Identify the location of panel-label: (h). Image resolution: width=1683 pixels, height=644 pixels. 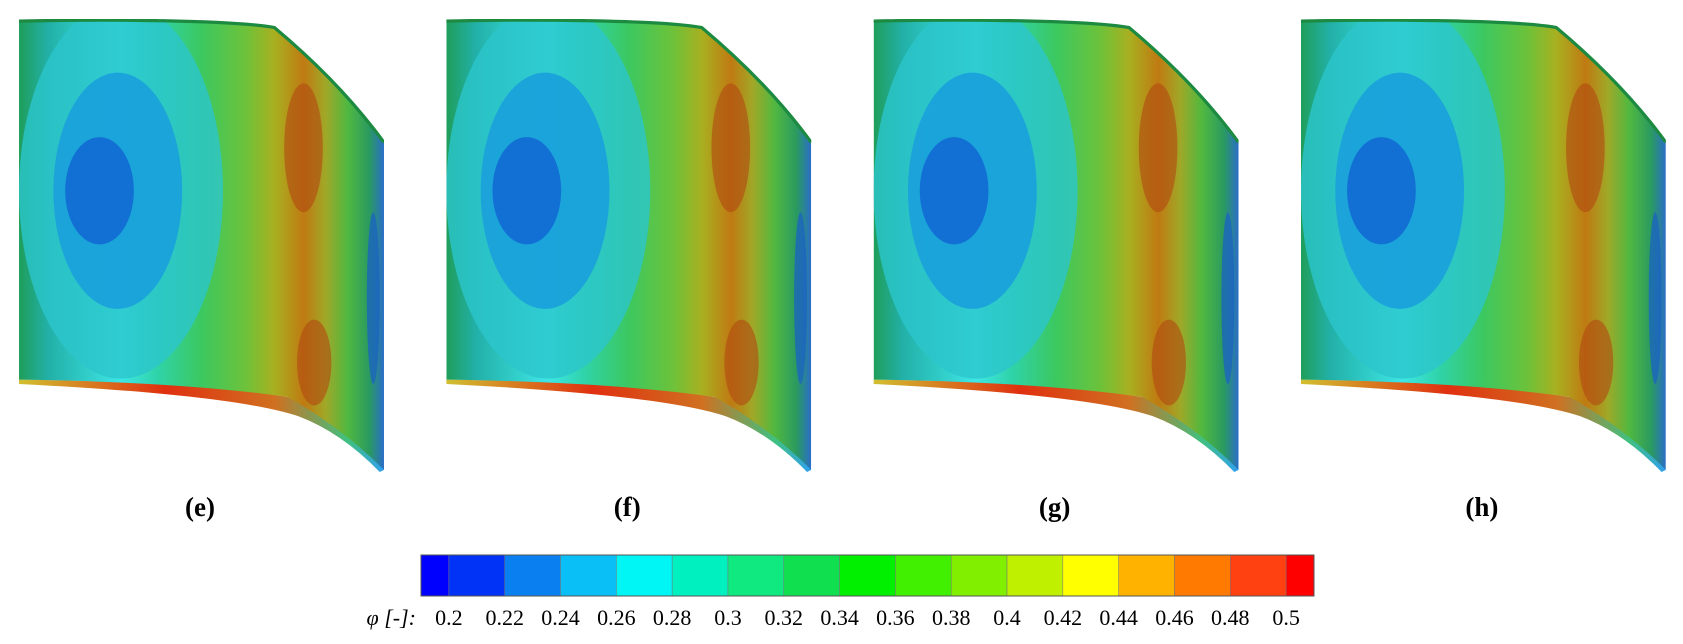
(1481, 507).